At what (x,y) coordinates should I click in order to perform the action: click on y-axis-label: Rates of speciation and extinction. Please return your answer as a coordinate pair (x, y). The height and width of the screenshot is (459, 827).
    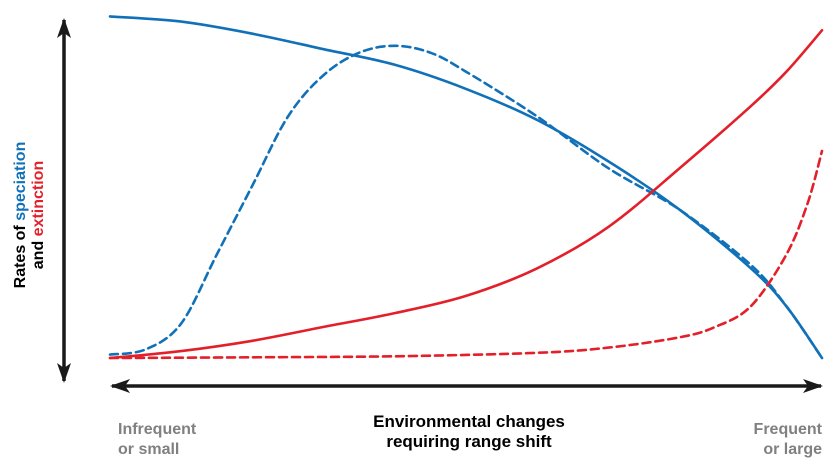
    Looking at the image, I should click on (29, 215).